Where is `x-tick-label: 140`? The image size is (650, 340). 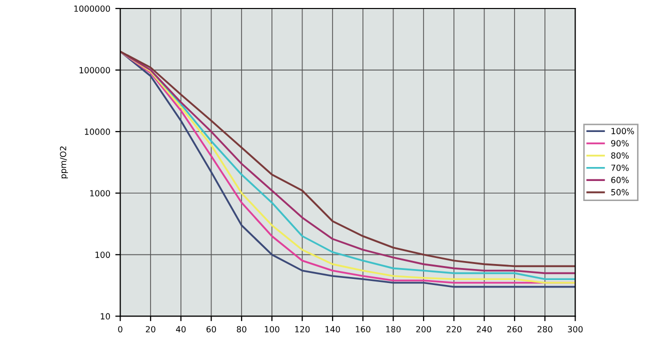 x-tick-label: 140 is located at coordinates (333, 329).